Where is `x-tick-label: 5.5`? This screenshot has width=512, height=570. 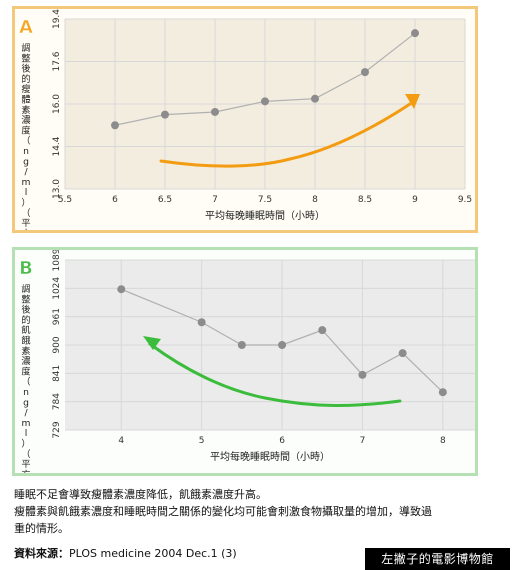 x-tick-label: 5.5 is located at coordinates (65, 200).